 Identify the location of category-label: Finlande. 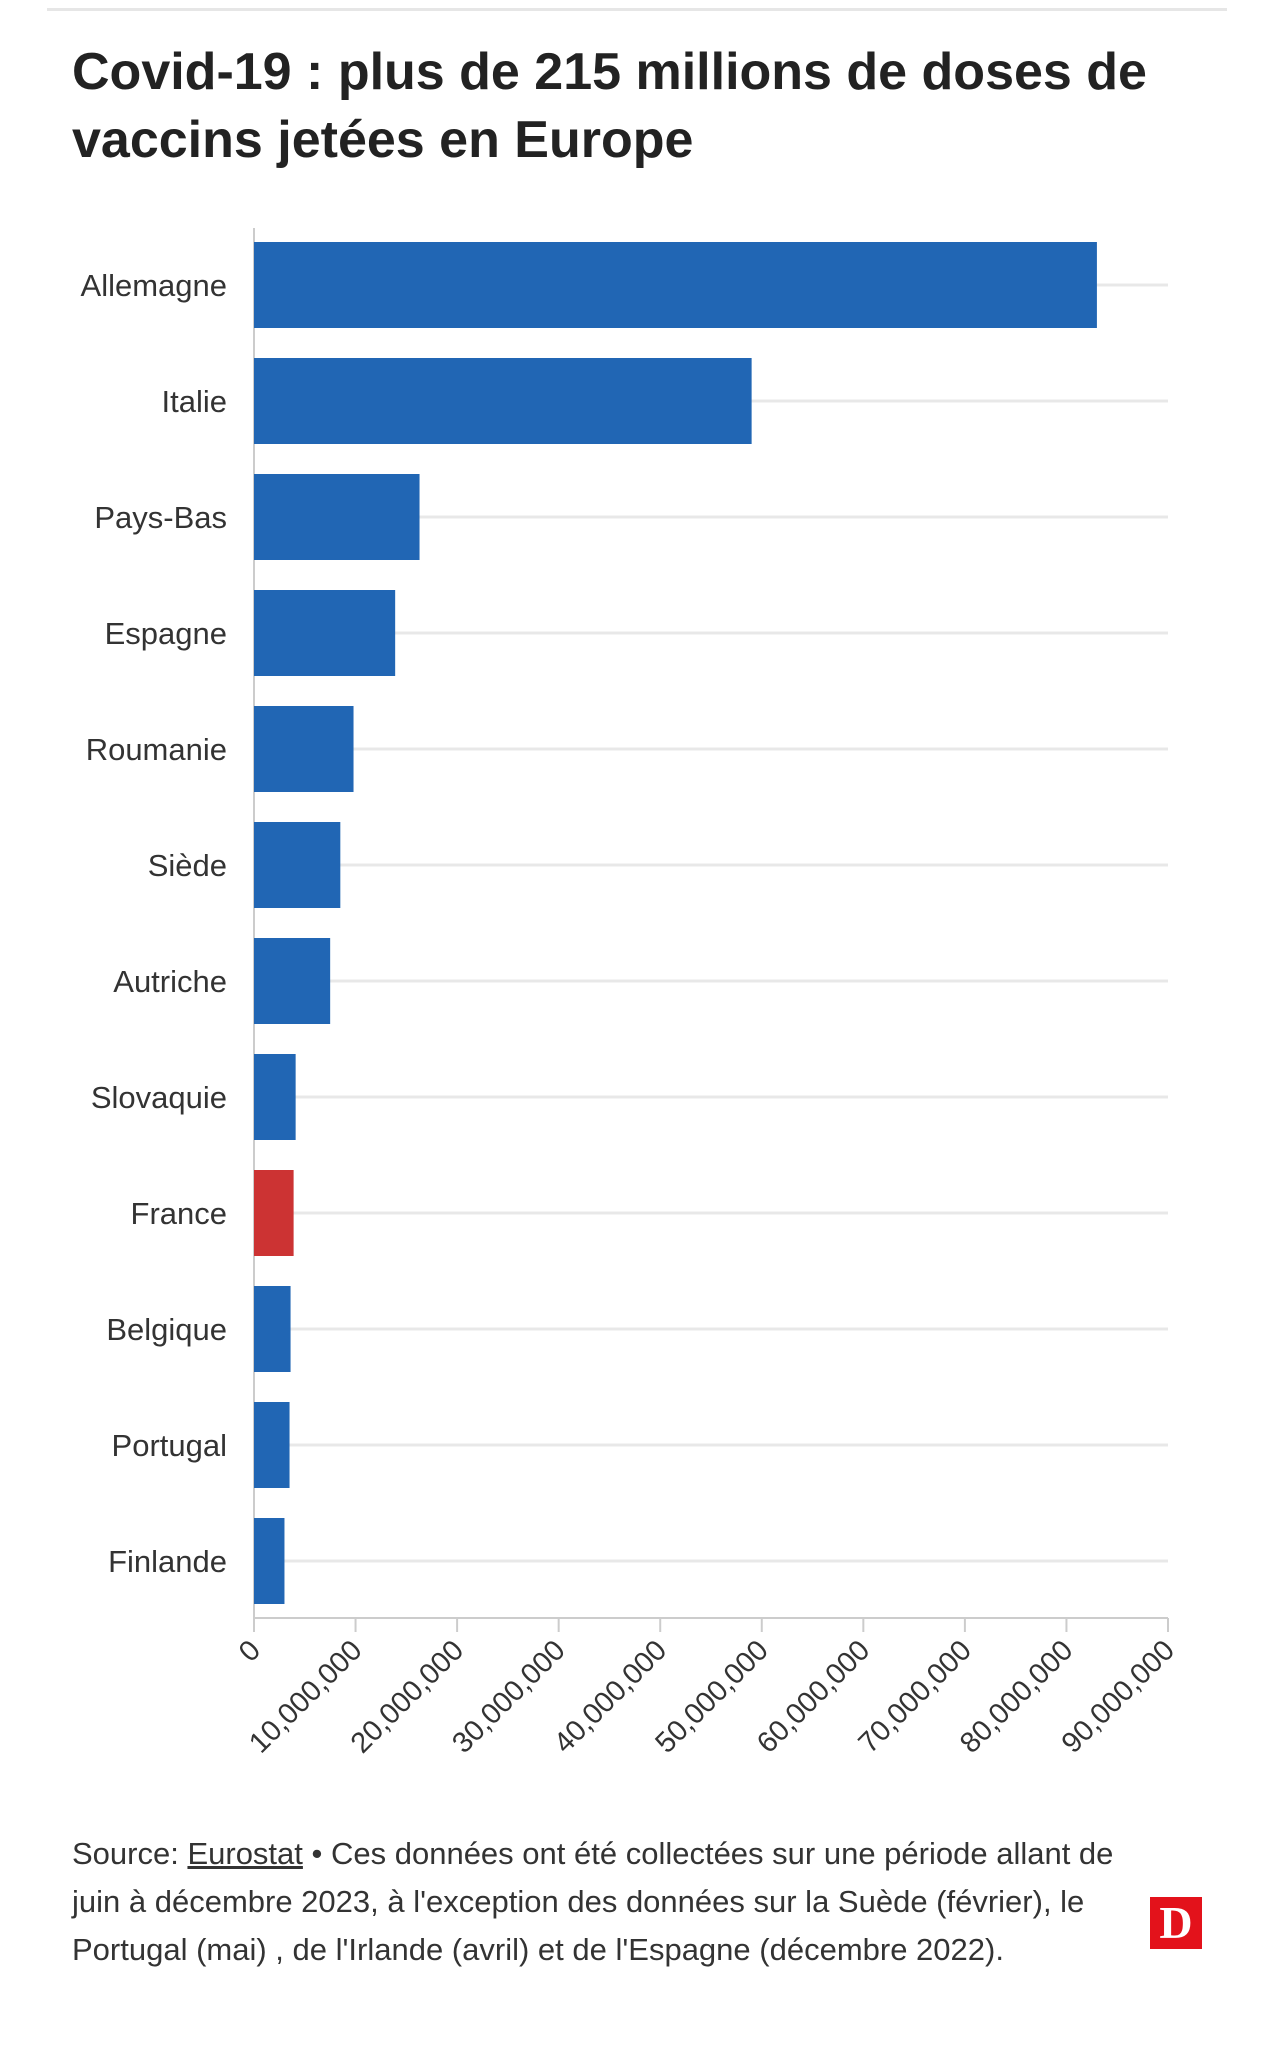
(167, 1561).